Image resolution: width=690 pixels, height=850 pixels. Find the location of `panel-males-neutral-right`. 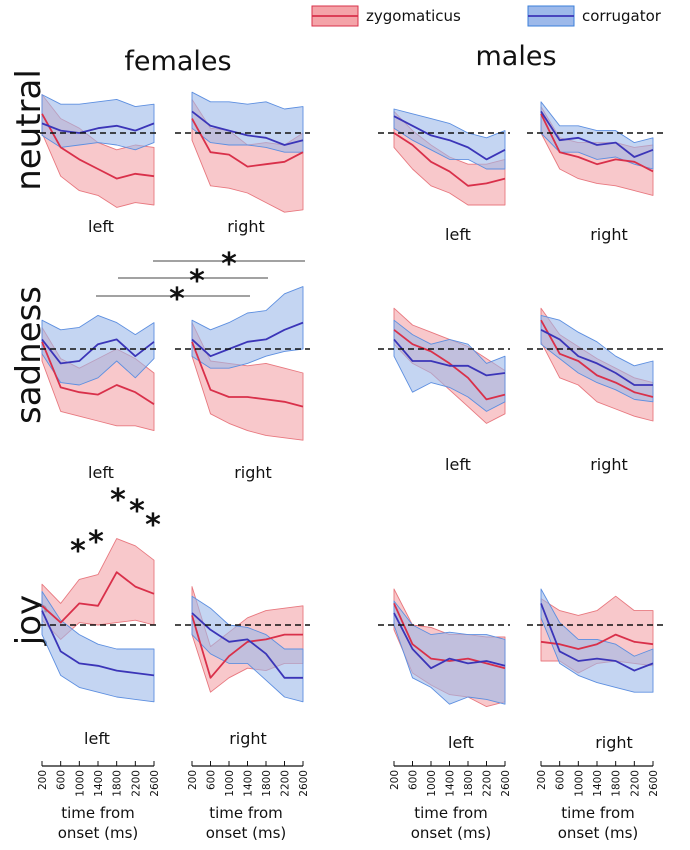

panel-males-neutral-right is located at coordinates (596, 148).